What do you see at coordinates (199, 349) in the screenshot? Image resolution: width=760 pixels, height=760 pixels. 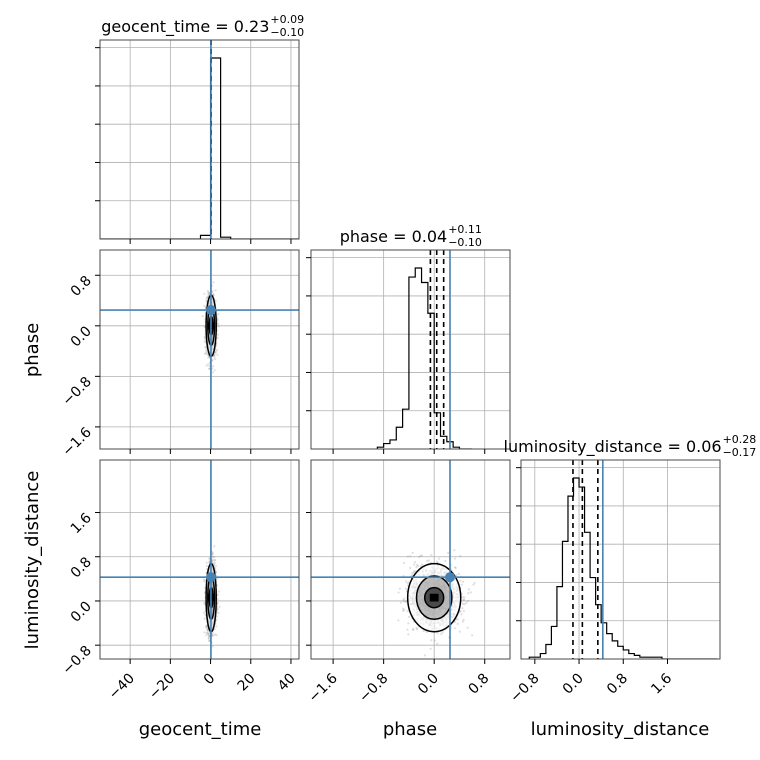 I see `scatter-panel-geocent_time-phase` at bounding box center [199, 349].